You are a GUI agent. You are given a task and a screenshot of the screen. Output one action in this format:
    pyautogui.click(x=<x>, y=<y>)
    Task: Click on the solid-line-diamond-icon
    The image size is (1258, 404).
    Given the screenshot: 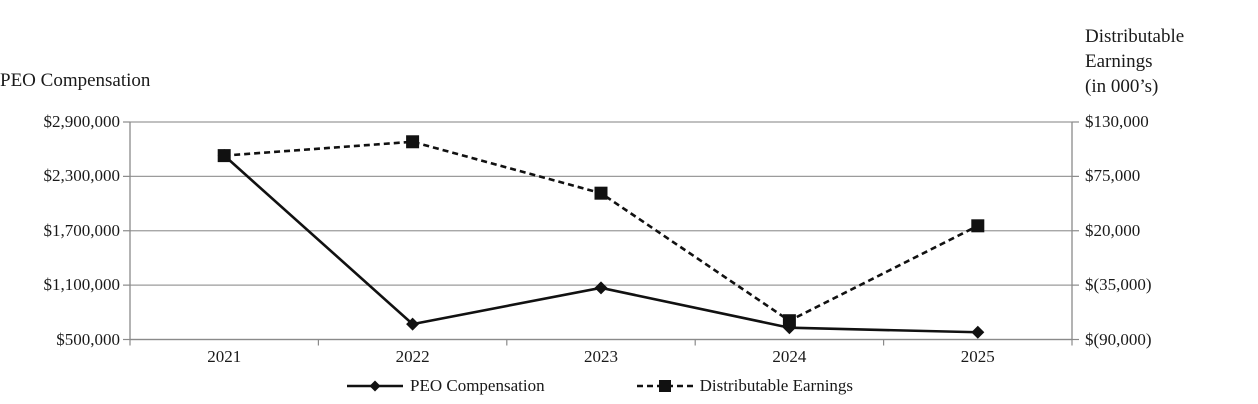 What is the action you would take?
    pyautogui.click(x=375, y=386)
    